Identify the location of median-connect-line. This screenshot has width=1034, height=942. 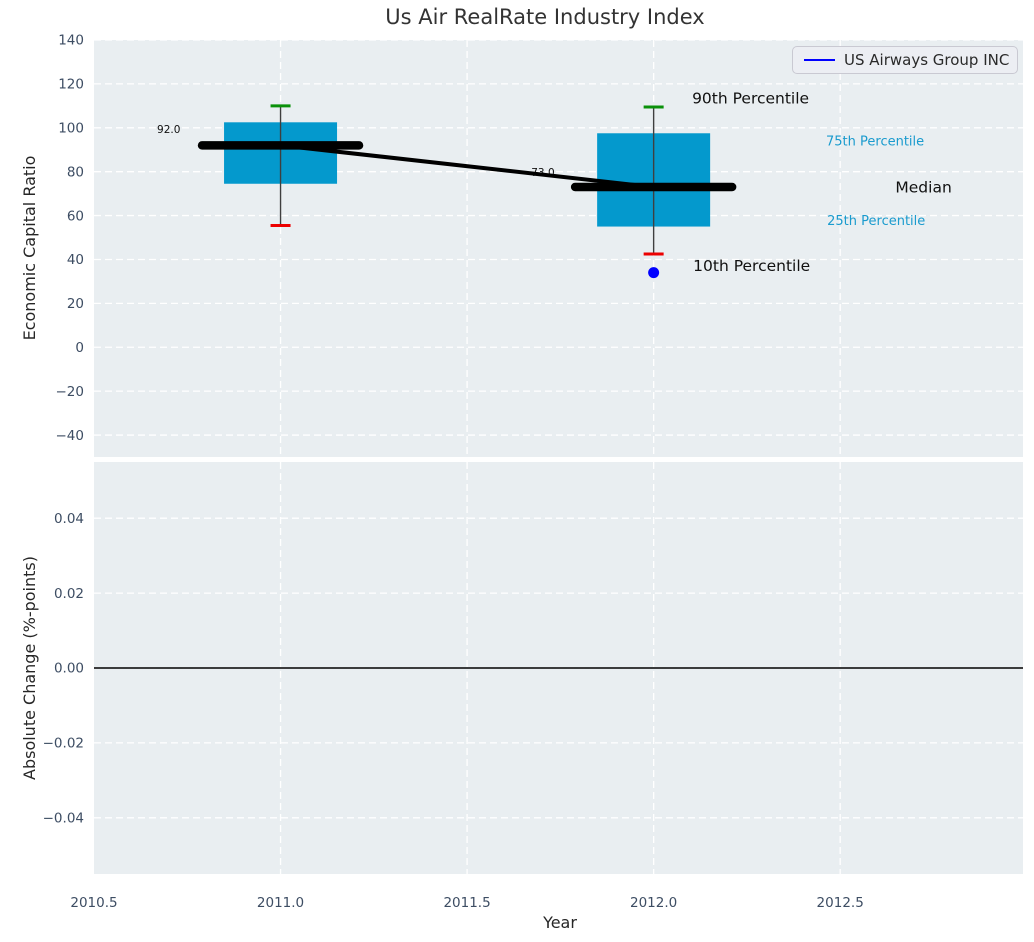
(467, 166).